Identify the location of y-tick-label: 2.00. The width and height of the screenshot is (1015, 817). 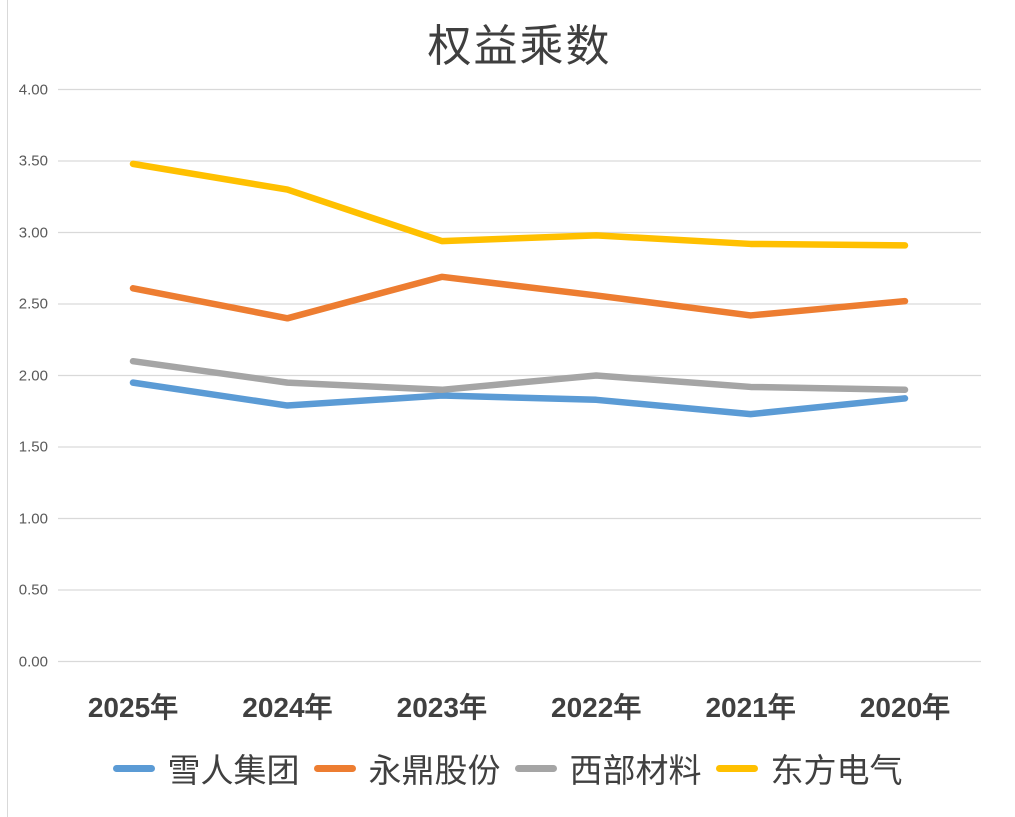
(33, 375).